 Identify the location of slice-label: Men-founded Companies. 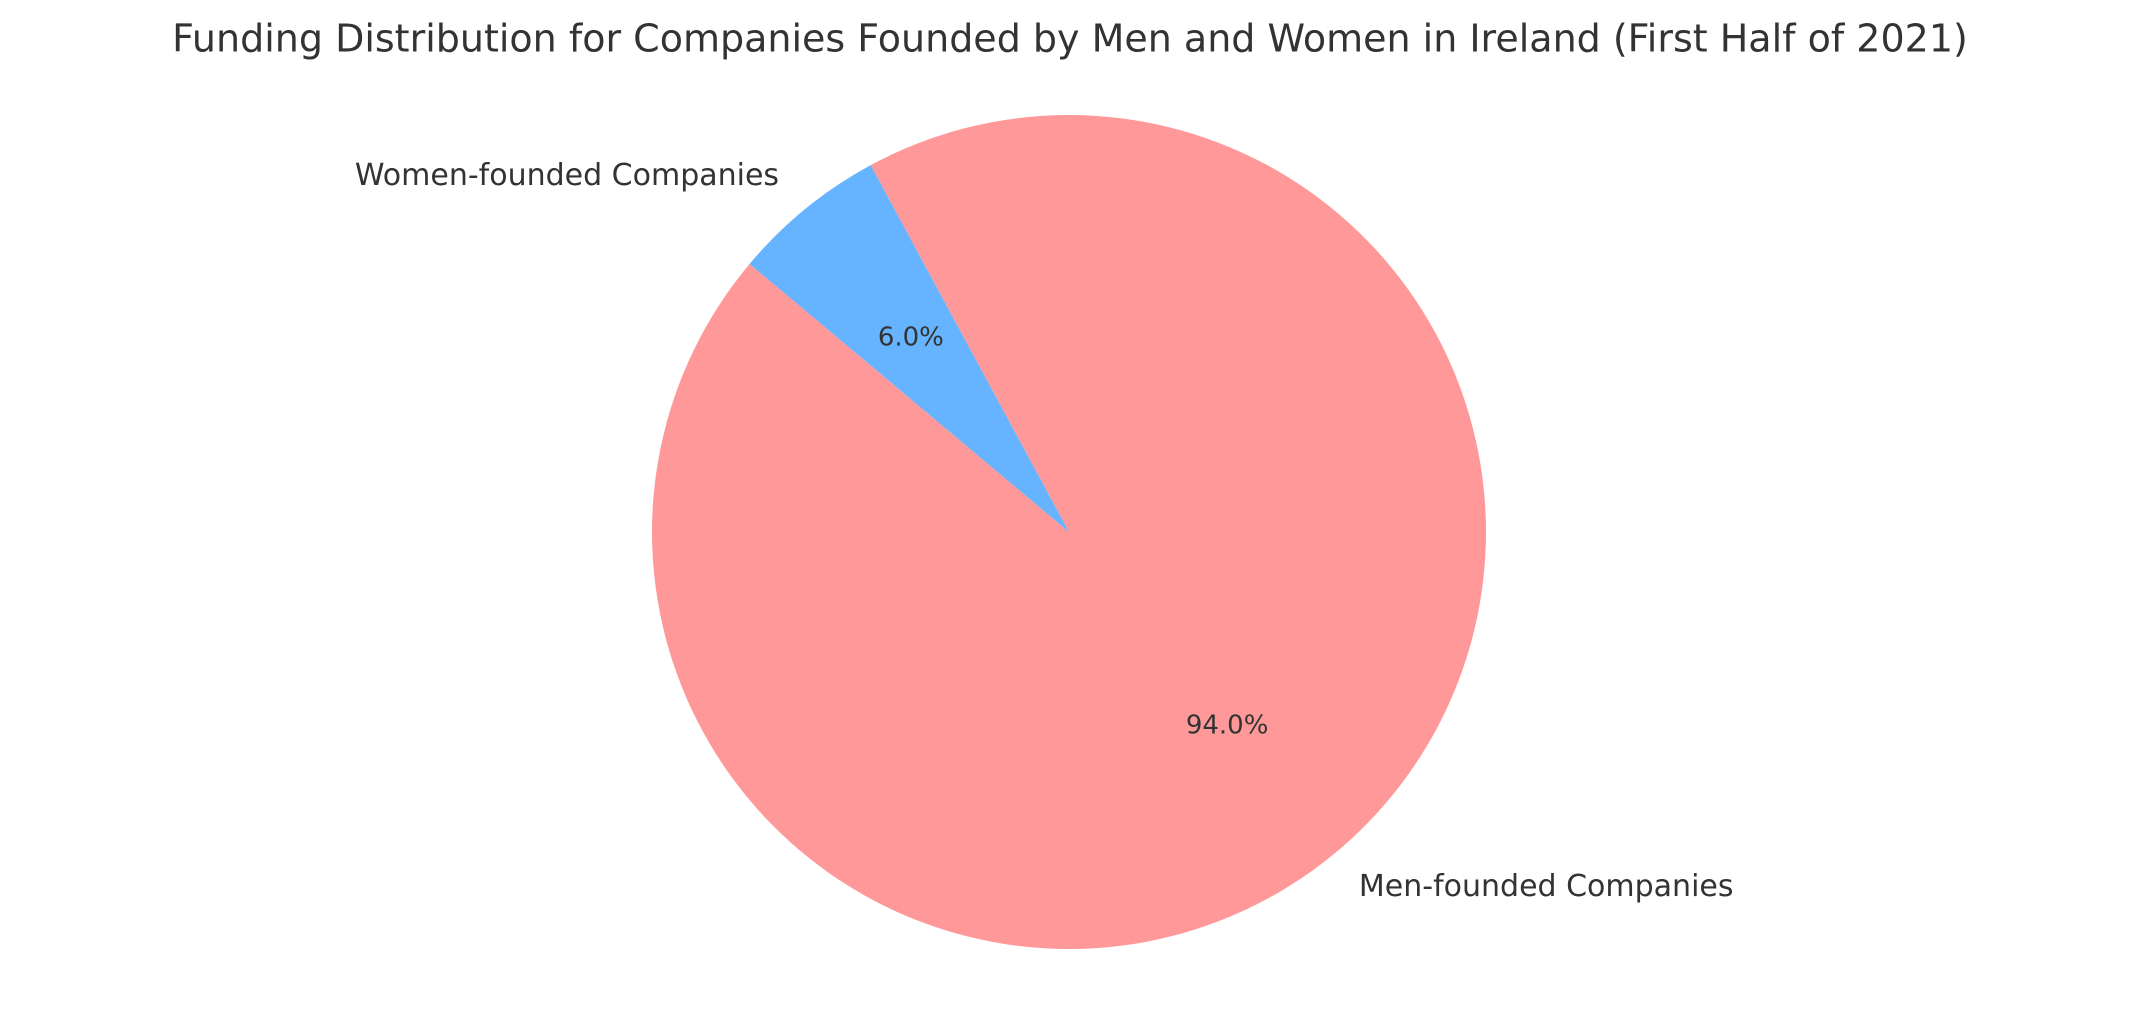
(1546, 886).